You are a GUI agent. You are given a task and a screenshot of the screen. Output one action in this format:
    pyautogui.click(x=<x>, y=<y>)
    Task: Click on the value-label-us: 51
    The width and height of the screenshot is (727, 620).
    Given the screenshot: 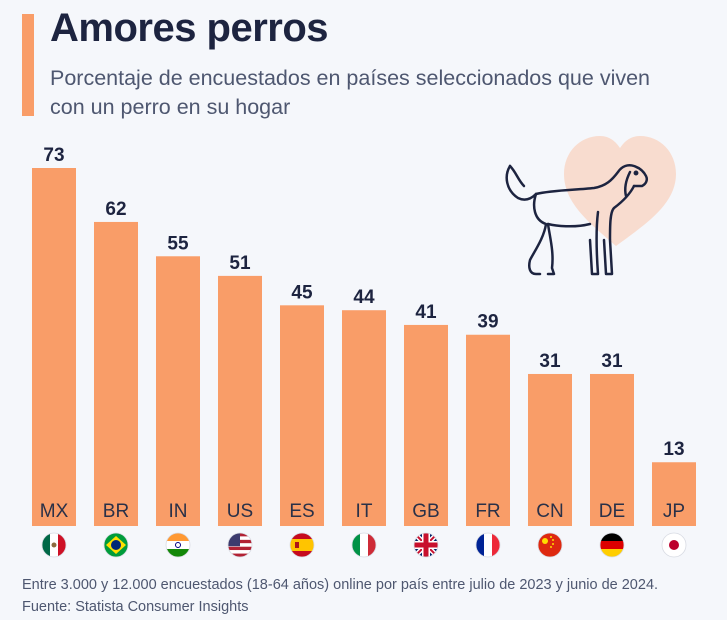 What is the action you would take?
    pyautogui.click(x=240, y=263)
    